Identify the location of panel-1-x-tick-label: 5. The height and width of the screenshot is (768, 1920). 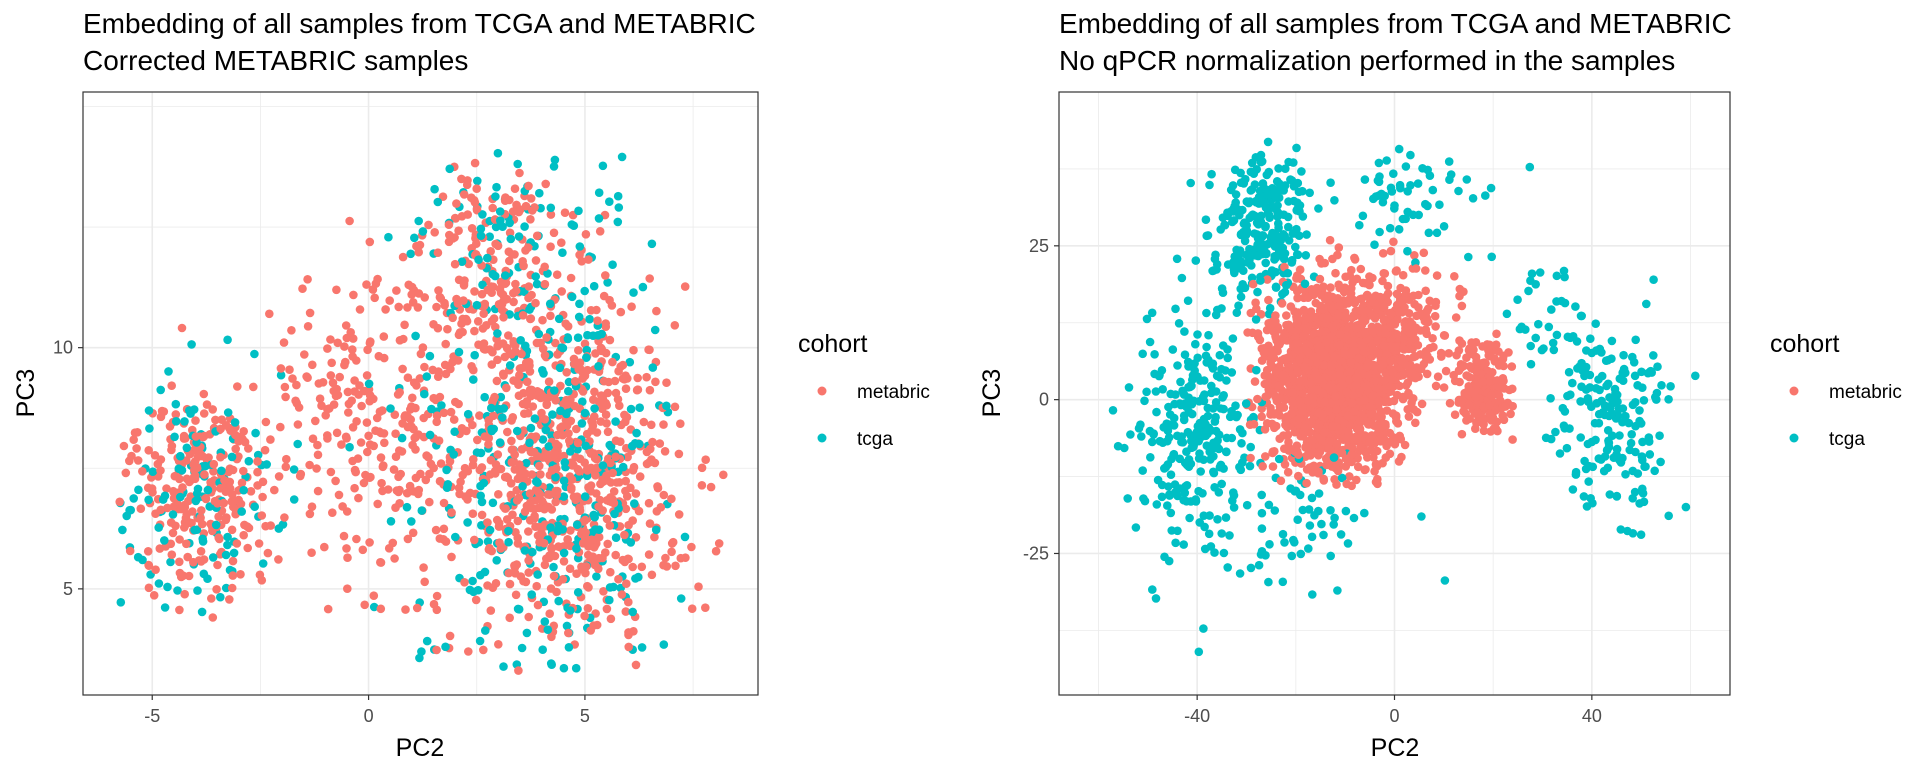
(585, 716).